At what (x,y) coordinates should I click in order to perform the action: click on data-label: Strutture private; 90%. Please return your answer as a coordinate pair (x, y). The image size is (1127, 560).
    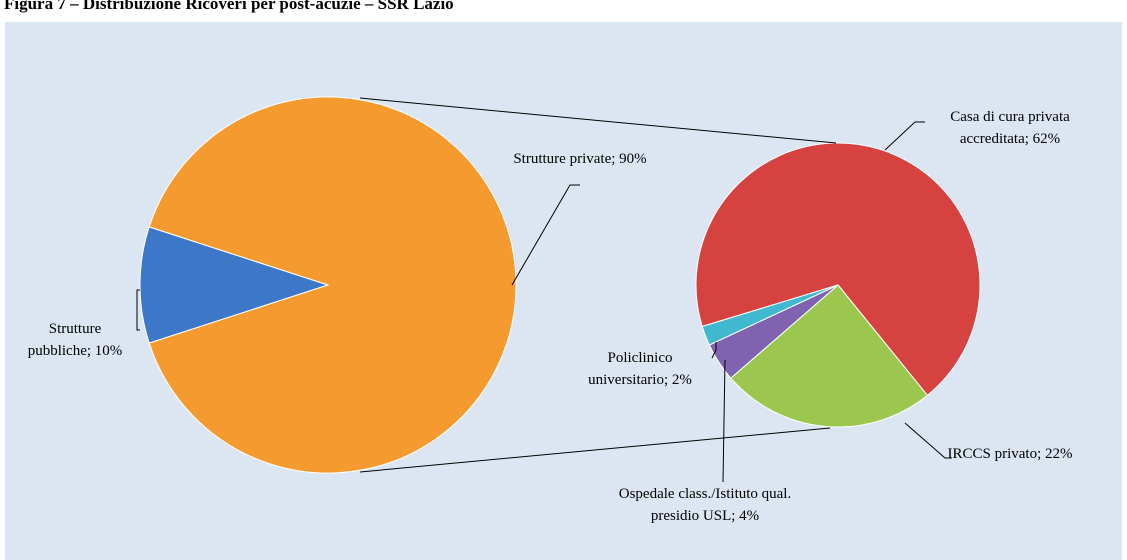
    Looking at the image, I should click on (580, 159).